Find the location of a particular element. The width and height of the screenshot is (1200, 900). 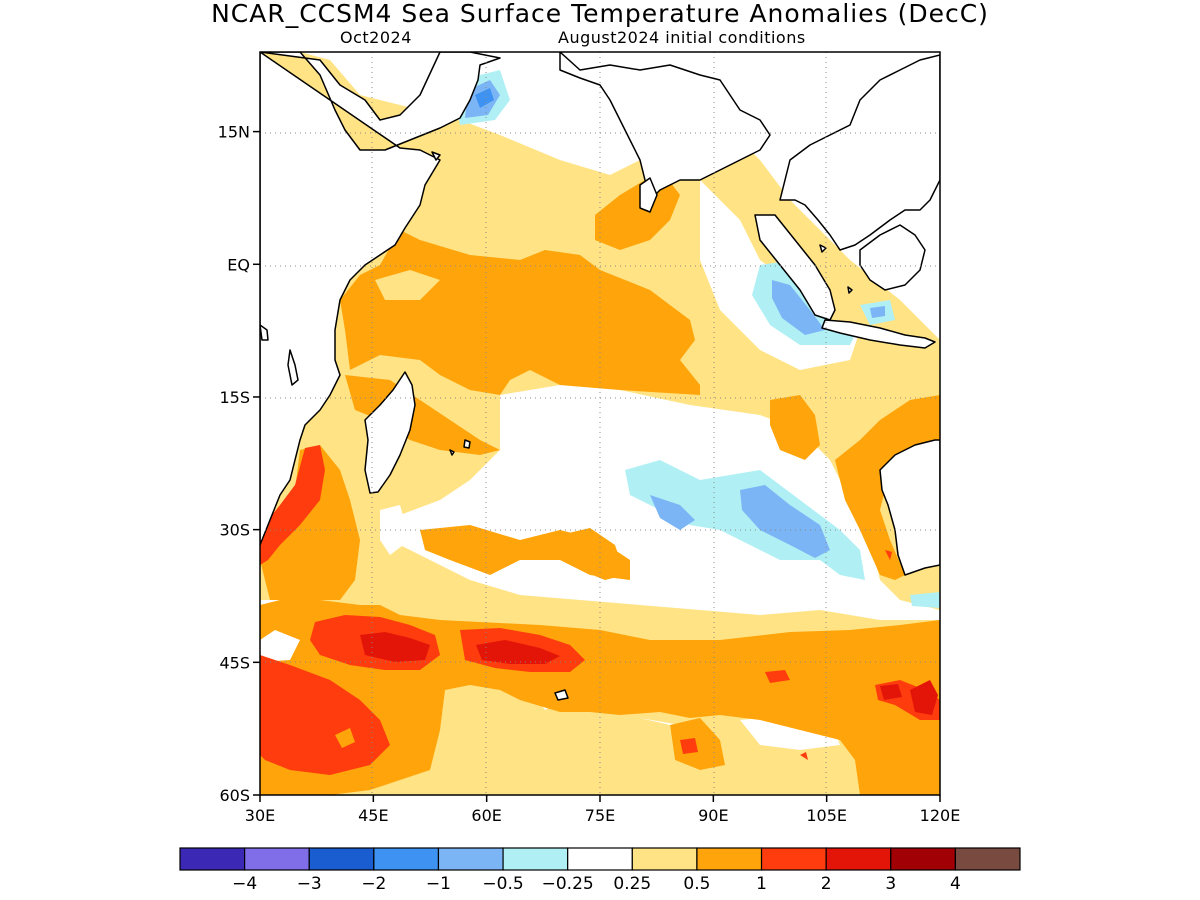

color-scale-label: −0.5 is located at coordinates (502, 884).